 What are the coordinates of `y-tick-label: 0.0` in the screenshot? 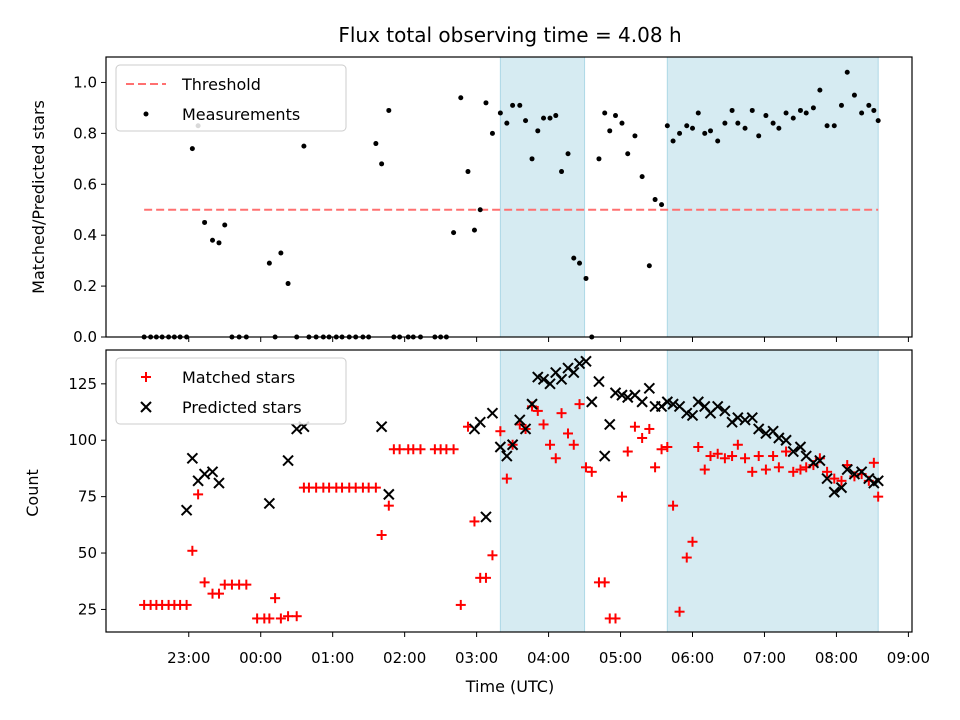 It's located at (85, 337).